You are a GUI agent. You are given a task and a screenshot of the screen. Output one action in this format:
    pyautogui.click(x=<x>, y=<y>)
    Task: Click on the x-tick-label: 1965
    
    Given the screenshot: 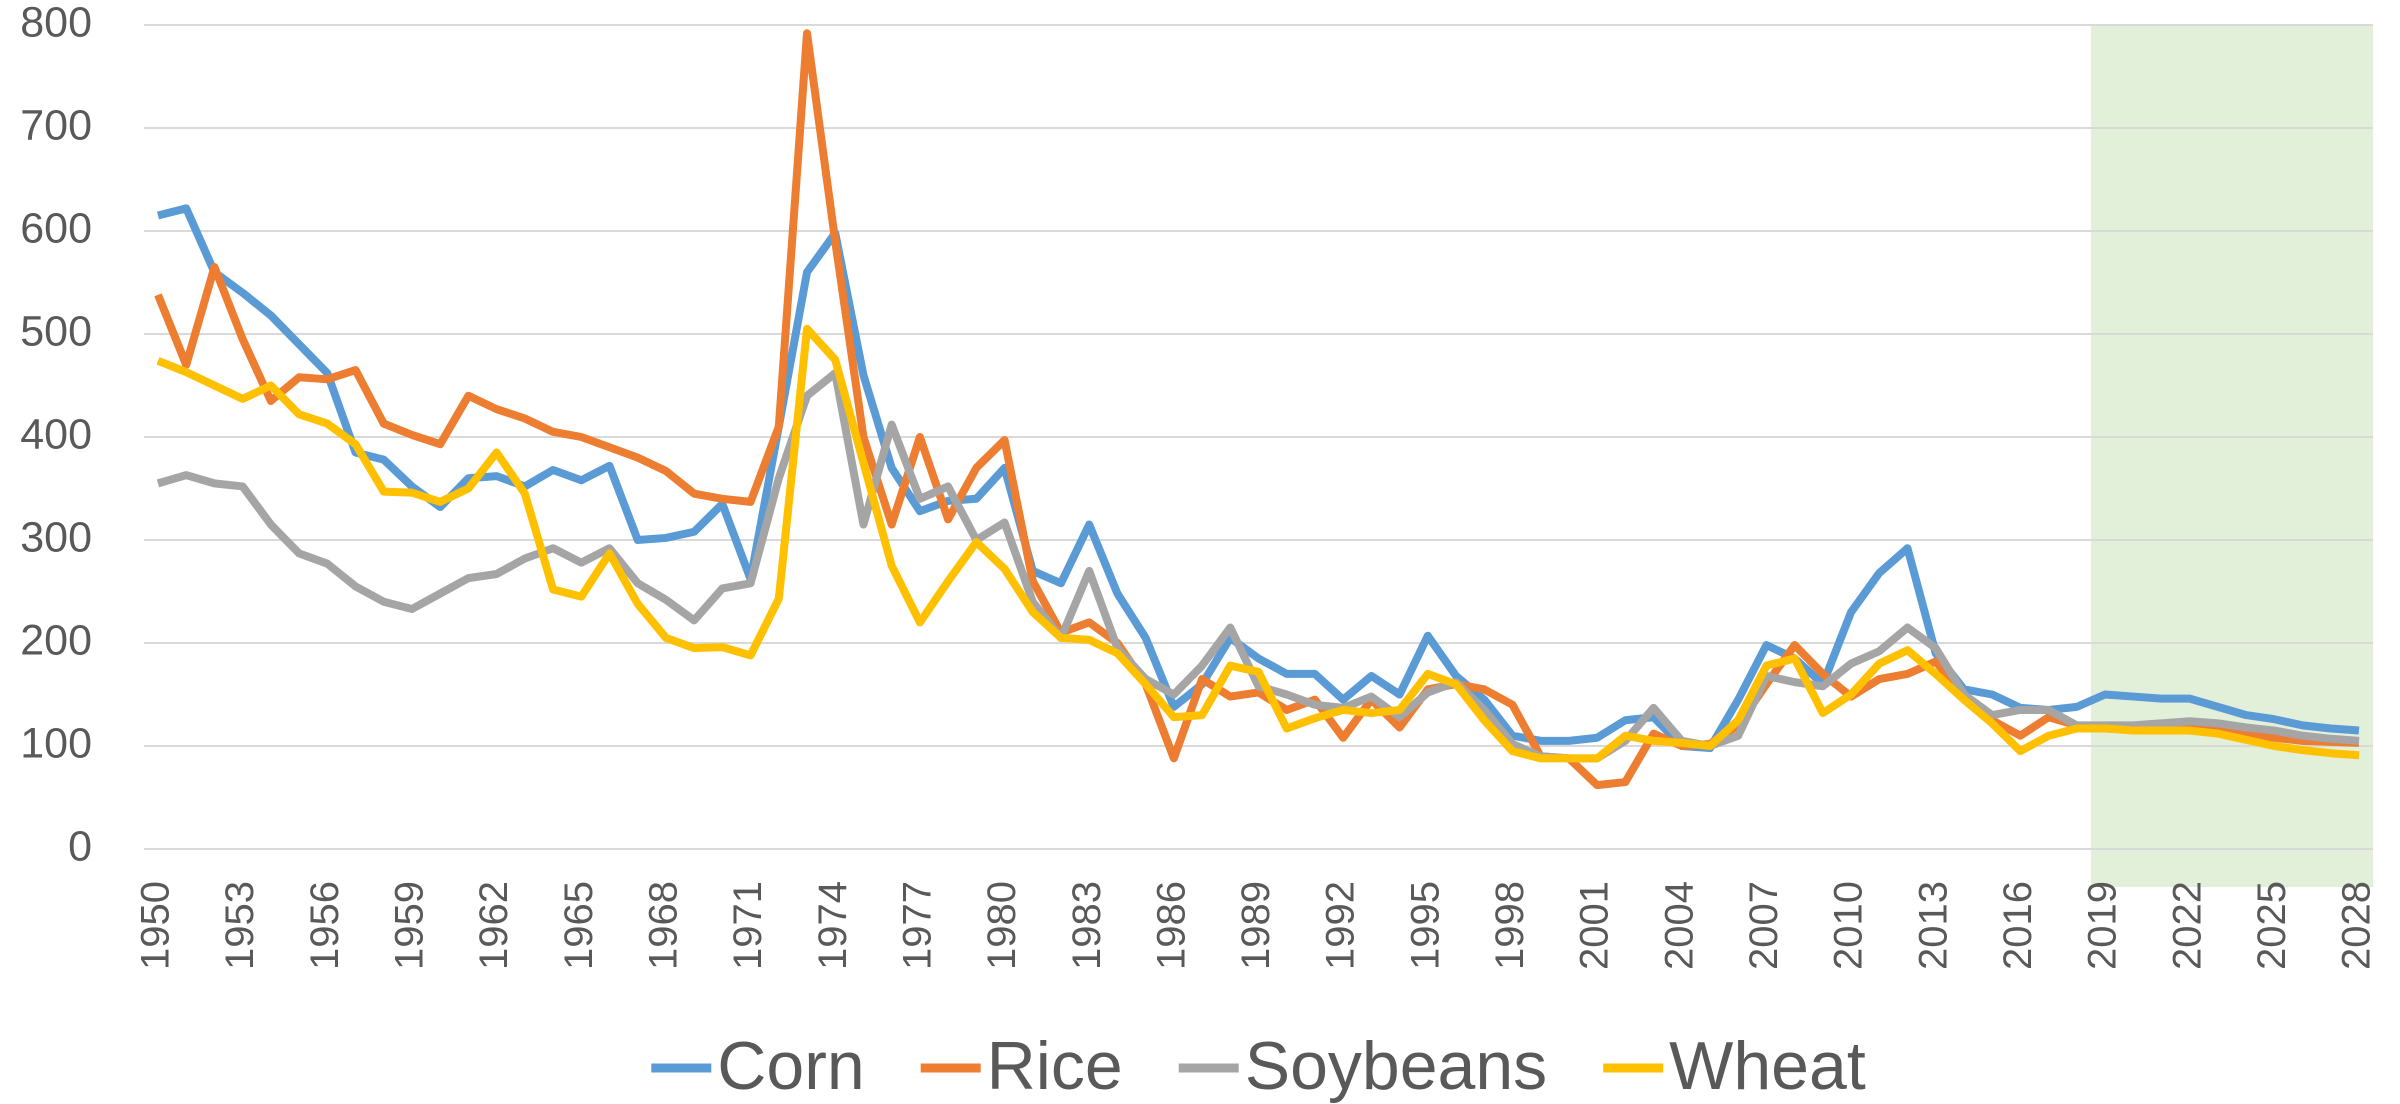 What is the action you would take?
    pyautogui.click(x=579, y=925)
    